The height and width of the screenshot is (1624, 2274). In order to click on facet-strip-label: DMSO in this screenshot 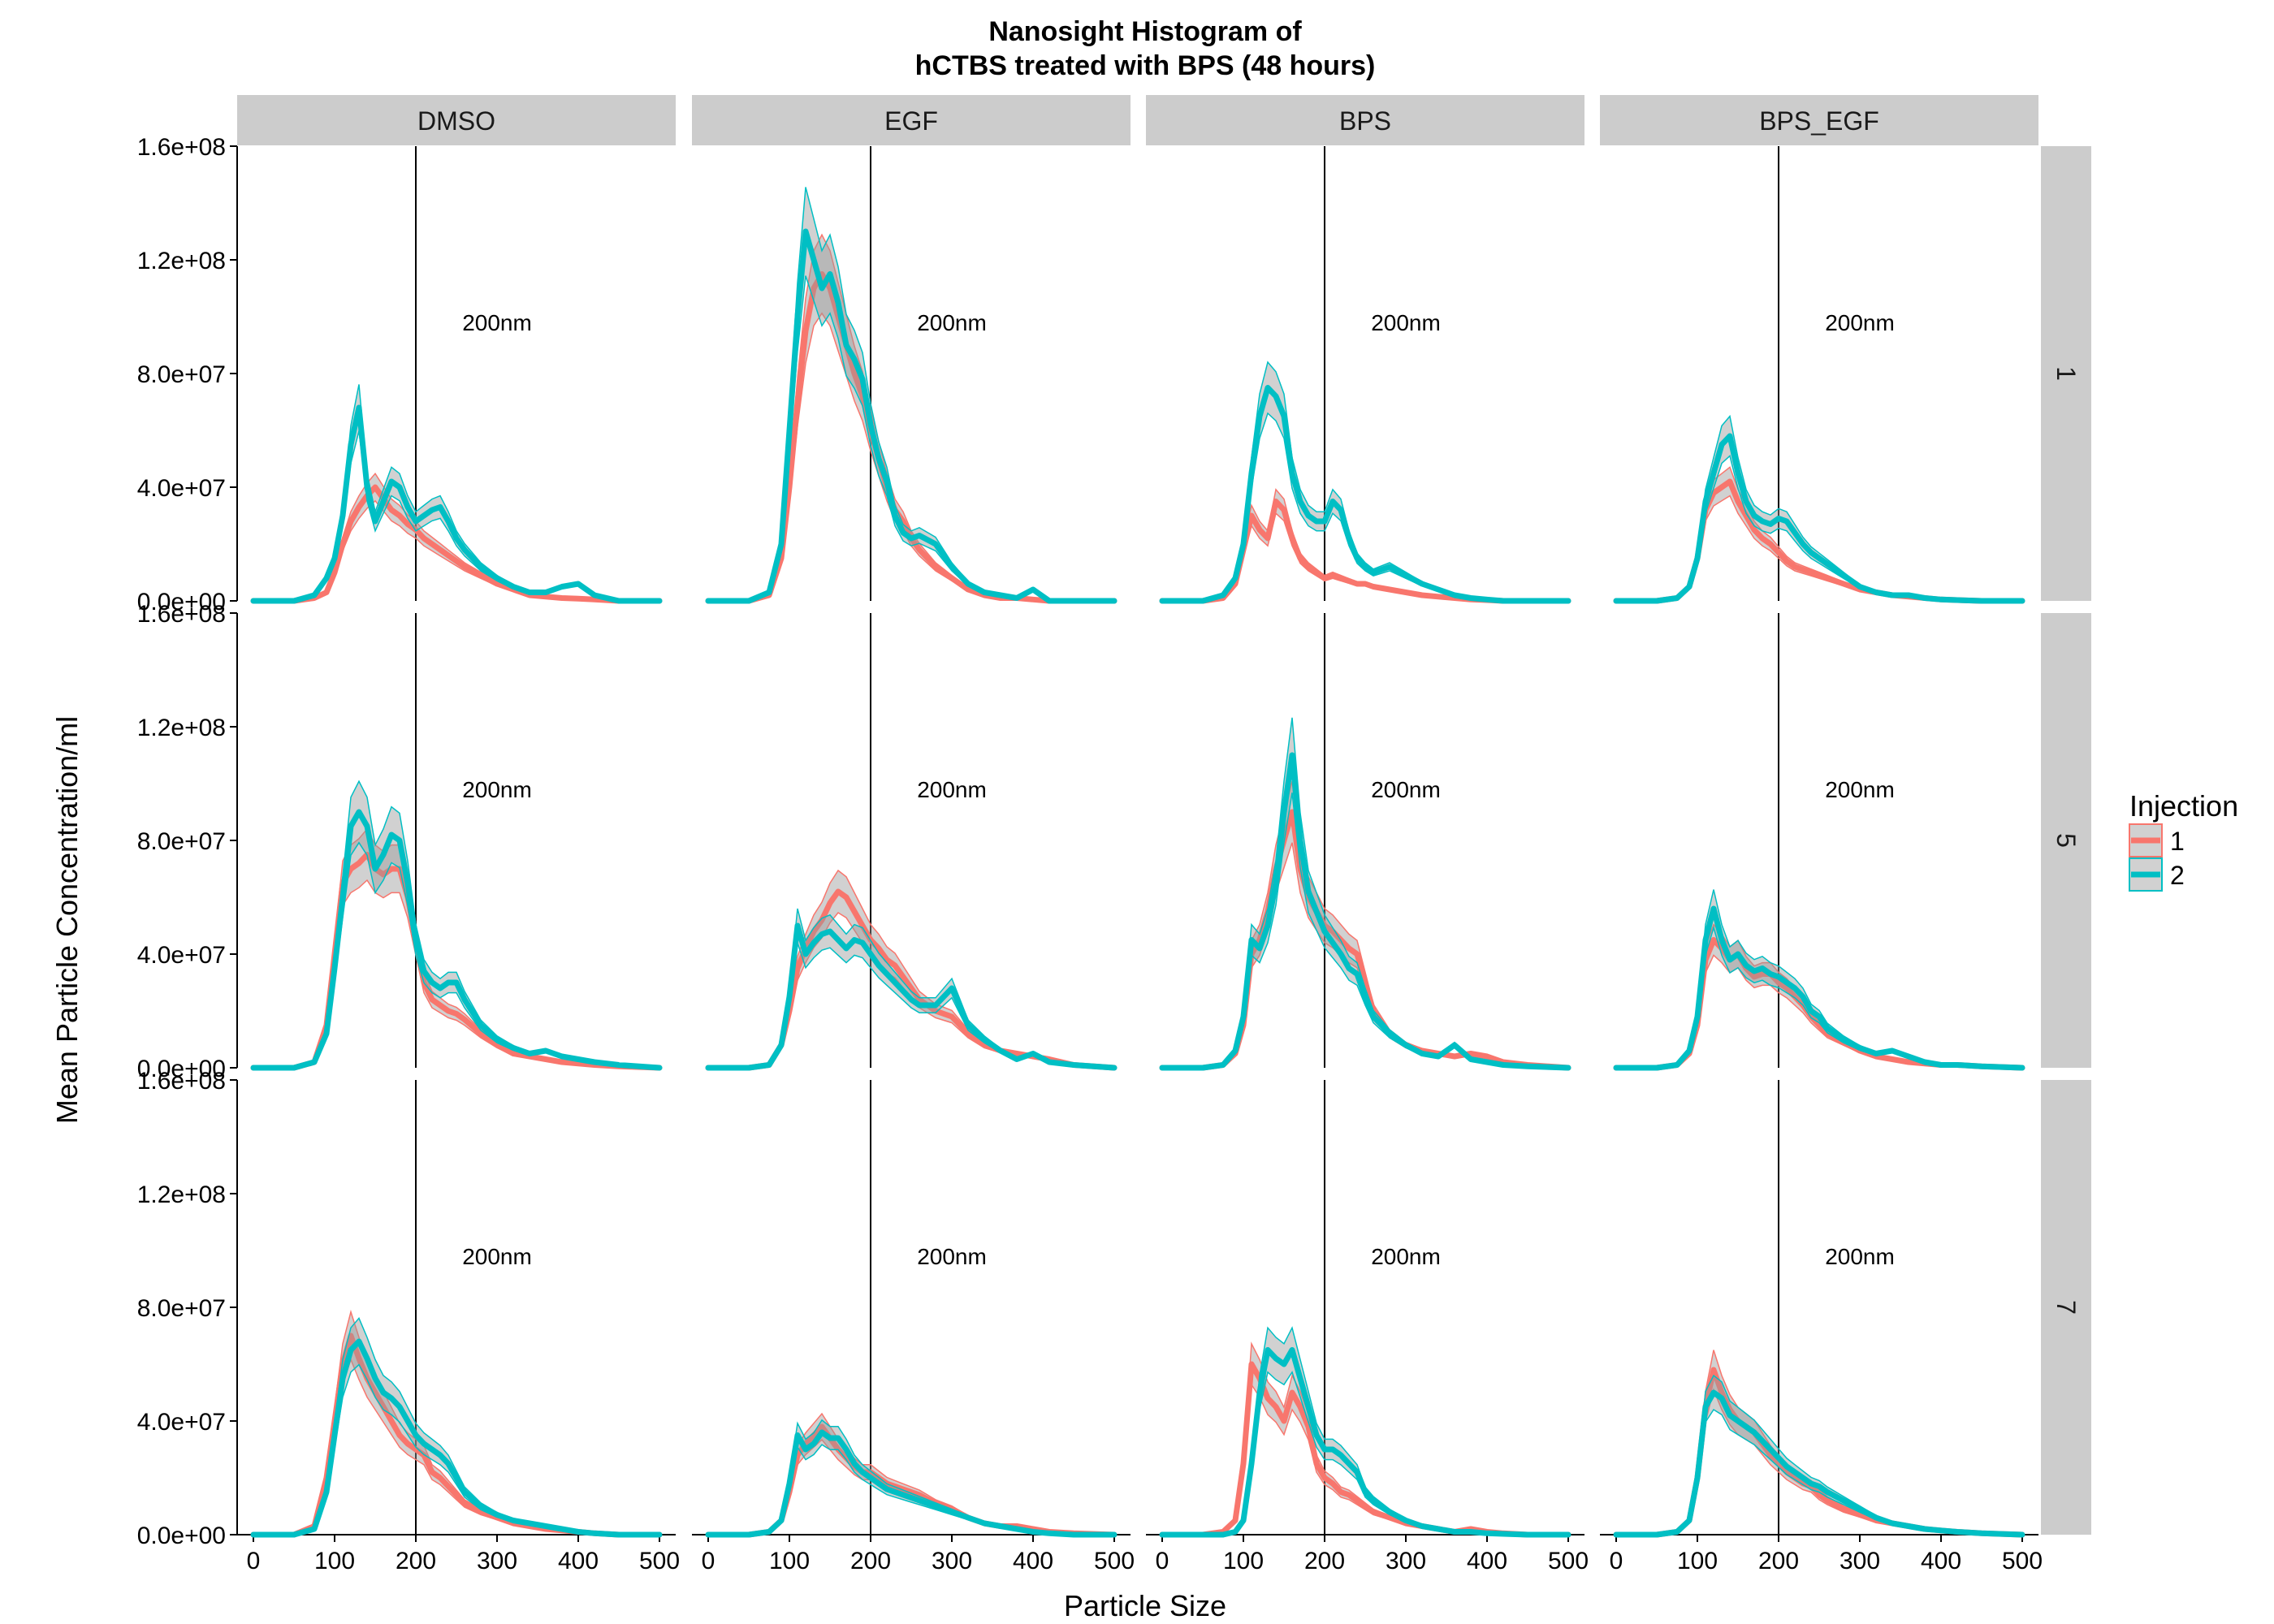, I will do `click(456, 121)`.